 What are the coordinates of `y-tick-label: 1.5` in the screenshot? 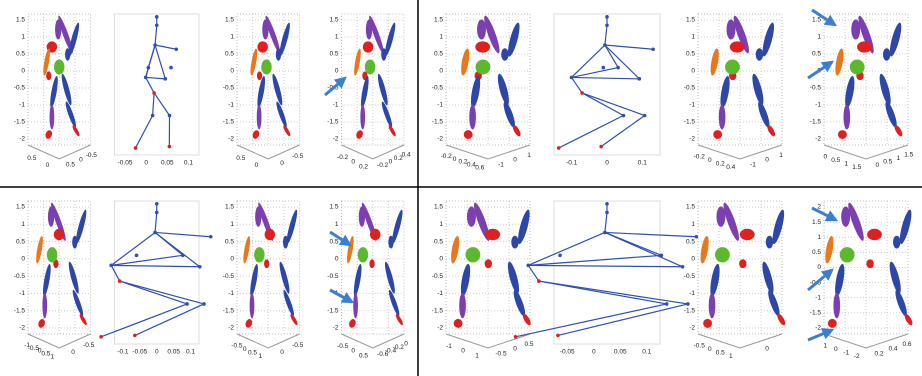 It's located at (20, 20).